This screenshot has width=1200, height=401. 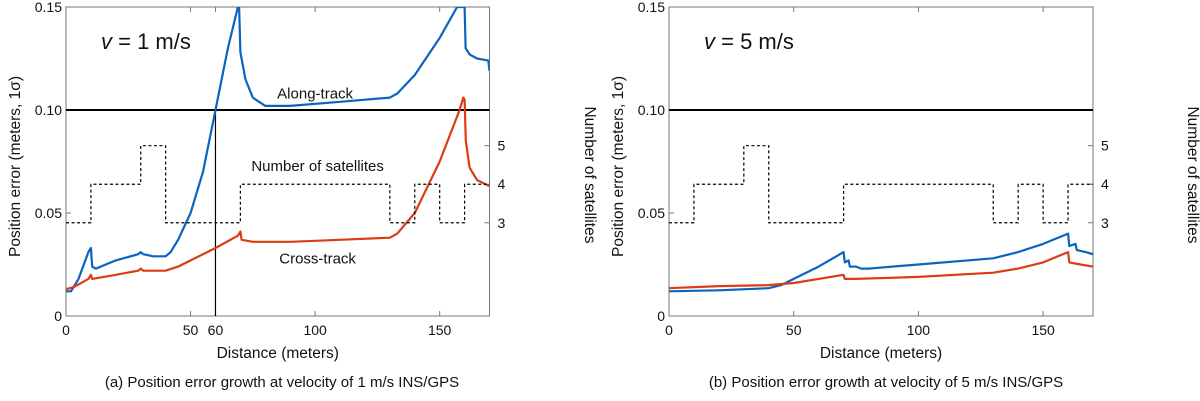 I want to click on annotation-number-of-satellites: Number of satellites, so click(x=317, y=166).